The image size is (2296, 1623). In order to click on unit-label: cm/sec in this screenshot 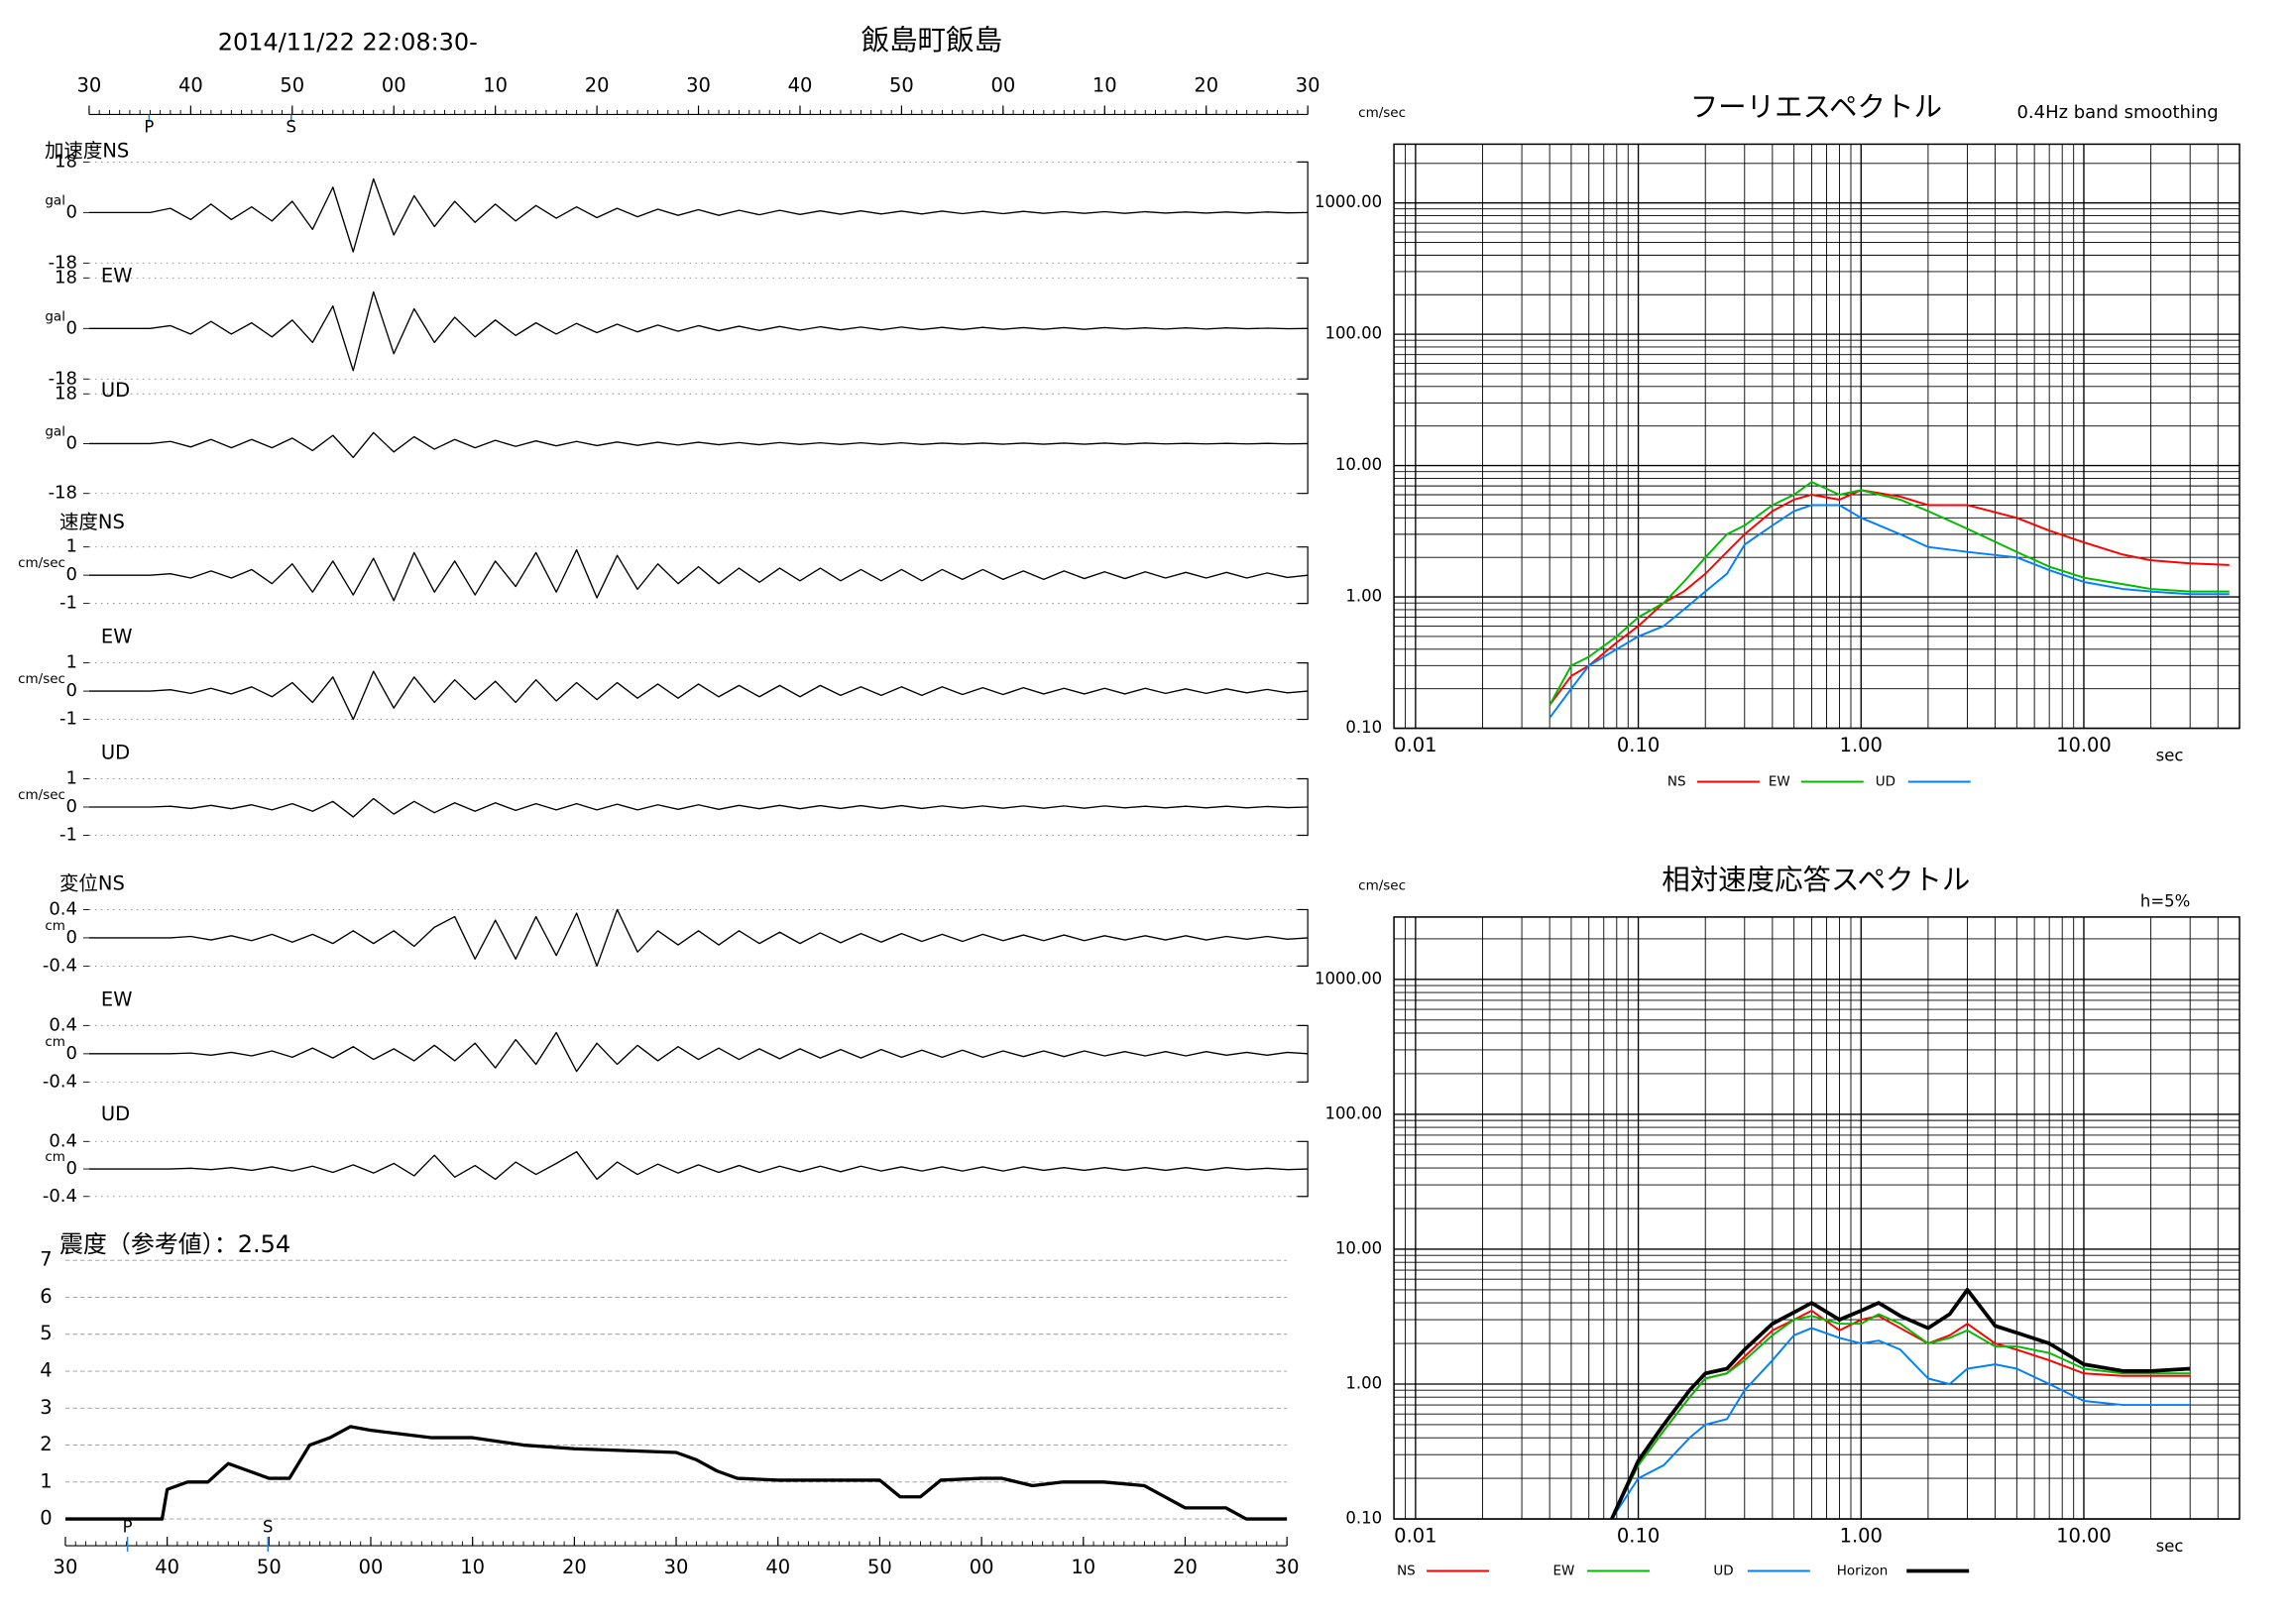, I will do `click(41, 563)`.